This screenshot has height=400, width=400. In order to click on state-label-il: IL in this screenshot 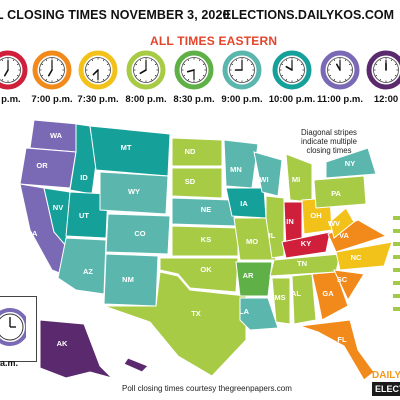, I will do `click(272, 235)`.